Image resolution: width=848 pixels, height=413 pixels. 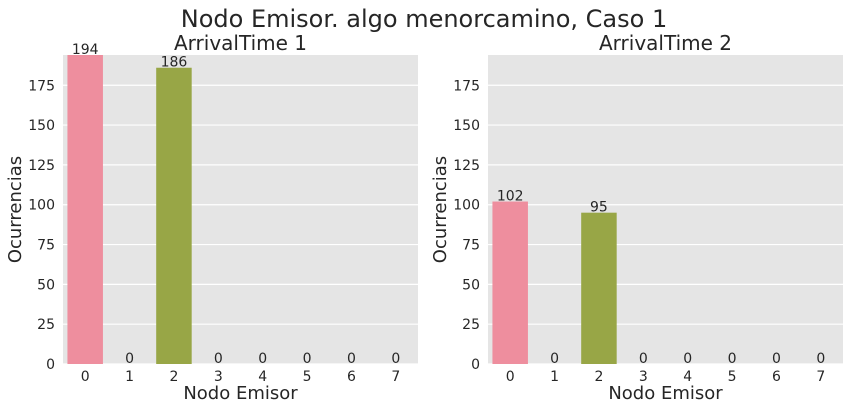 What do you see at coordinates (510, 197) in the screenshot?
I see `data-label: 102` at bounding box center [510, 197].